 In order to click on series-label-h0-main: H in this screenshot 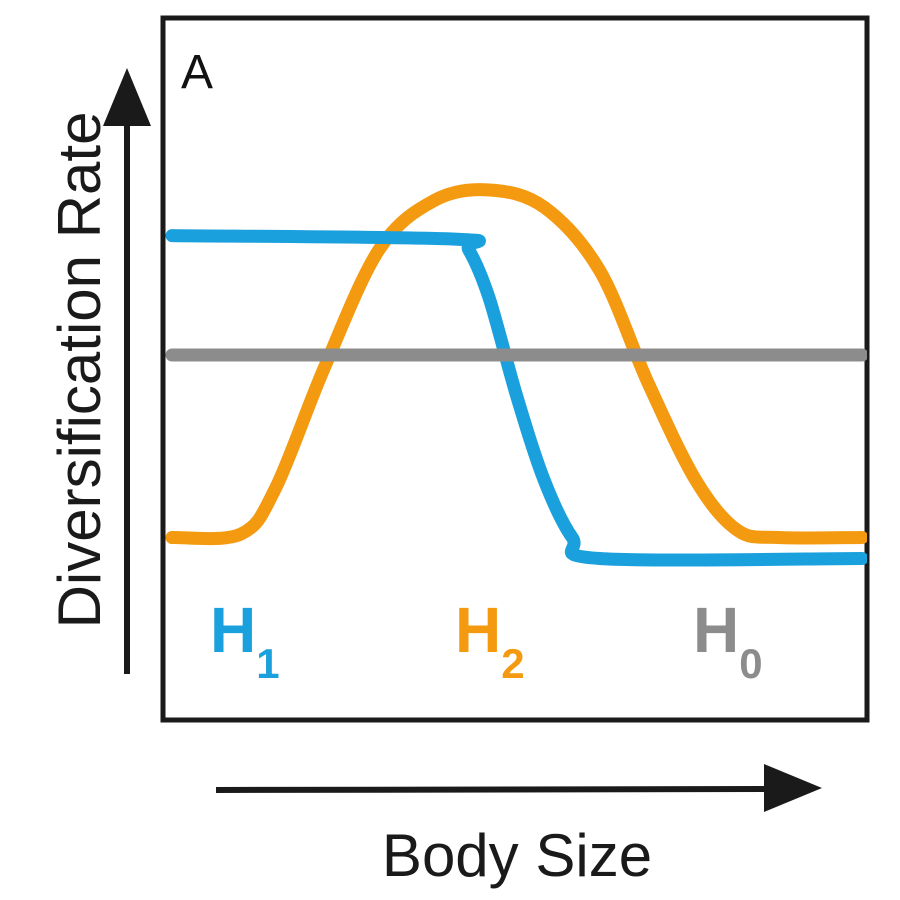, I will do `click(716, 630)`.